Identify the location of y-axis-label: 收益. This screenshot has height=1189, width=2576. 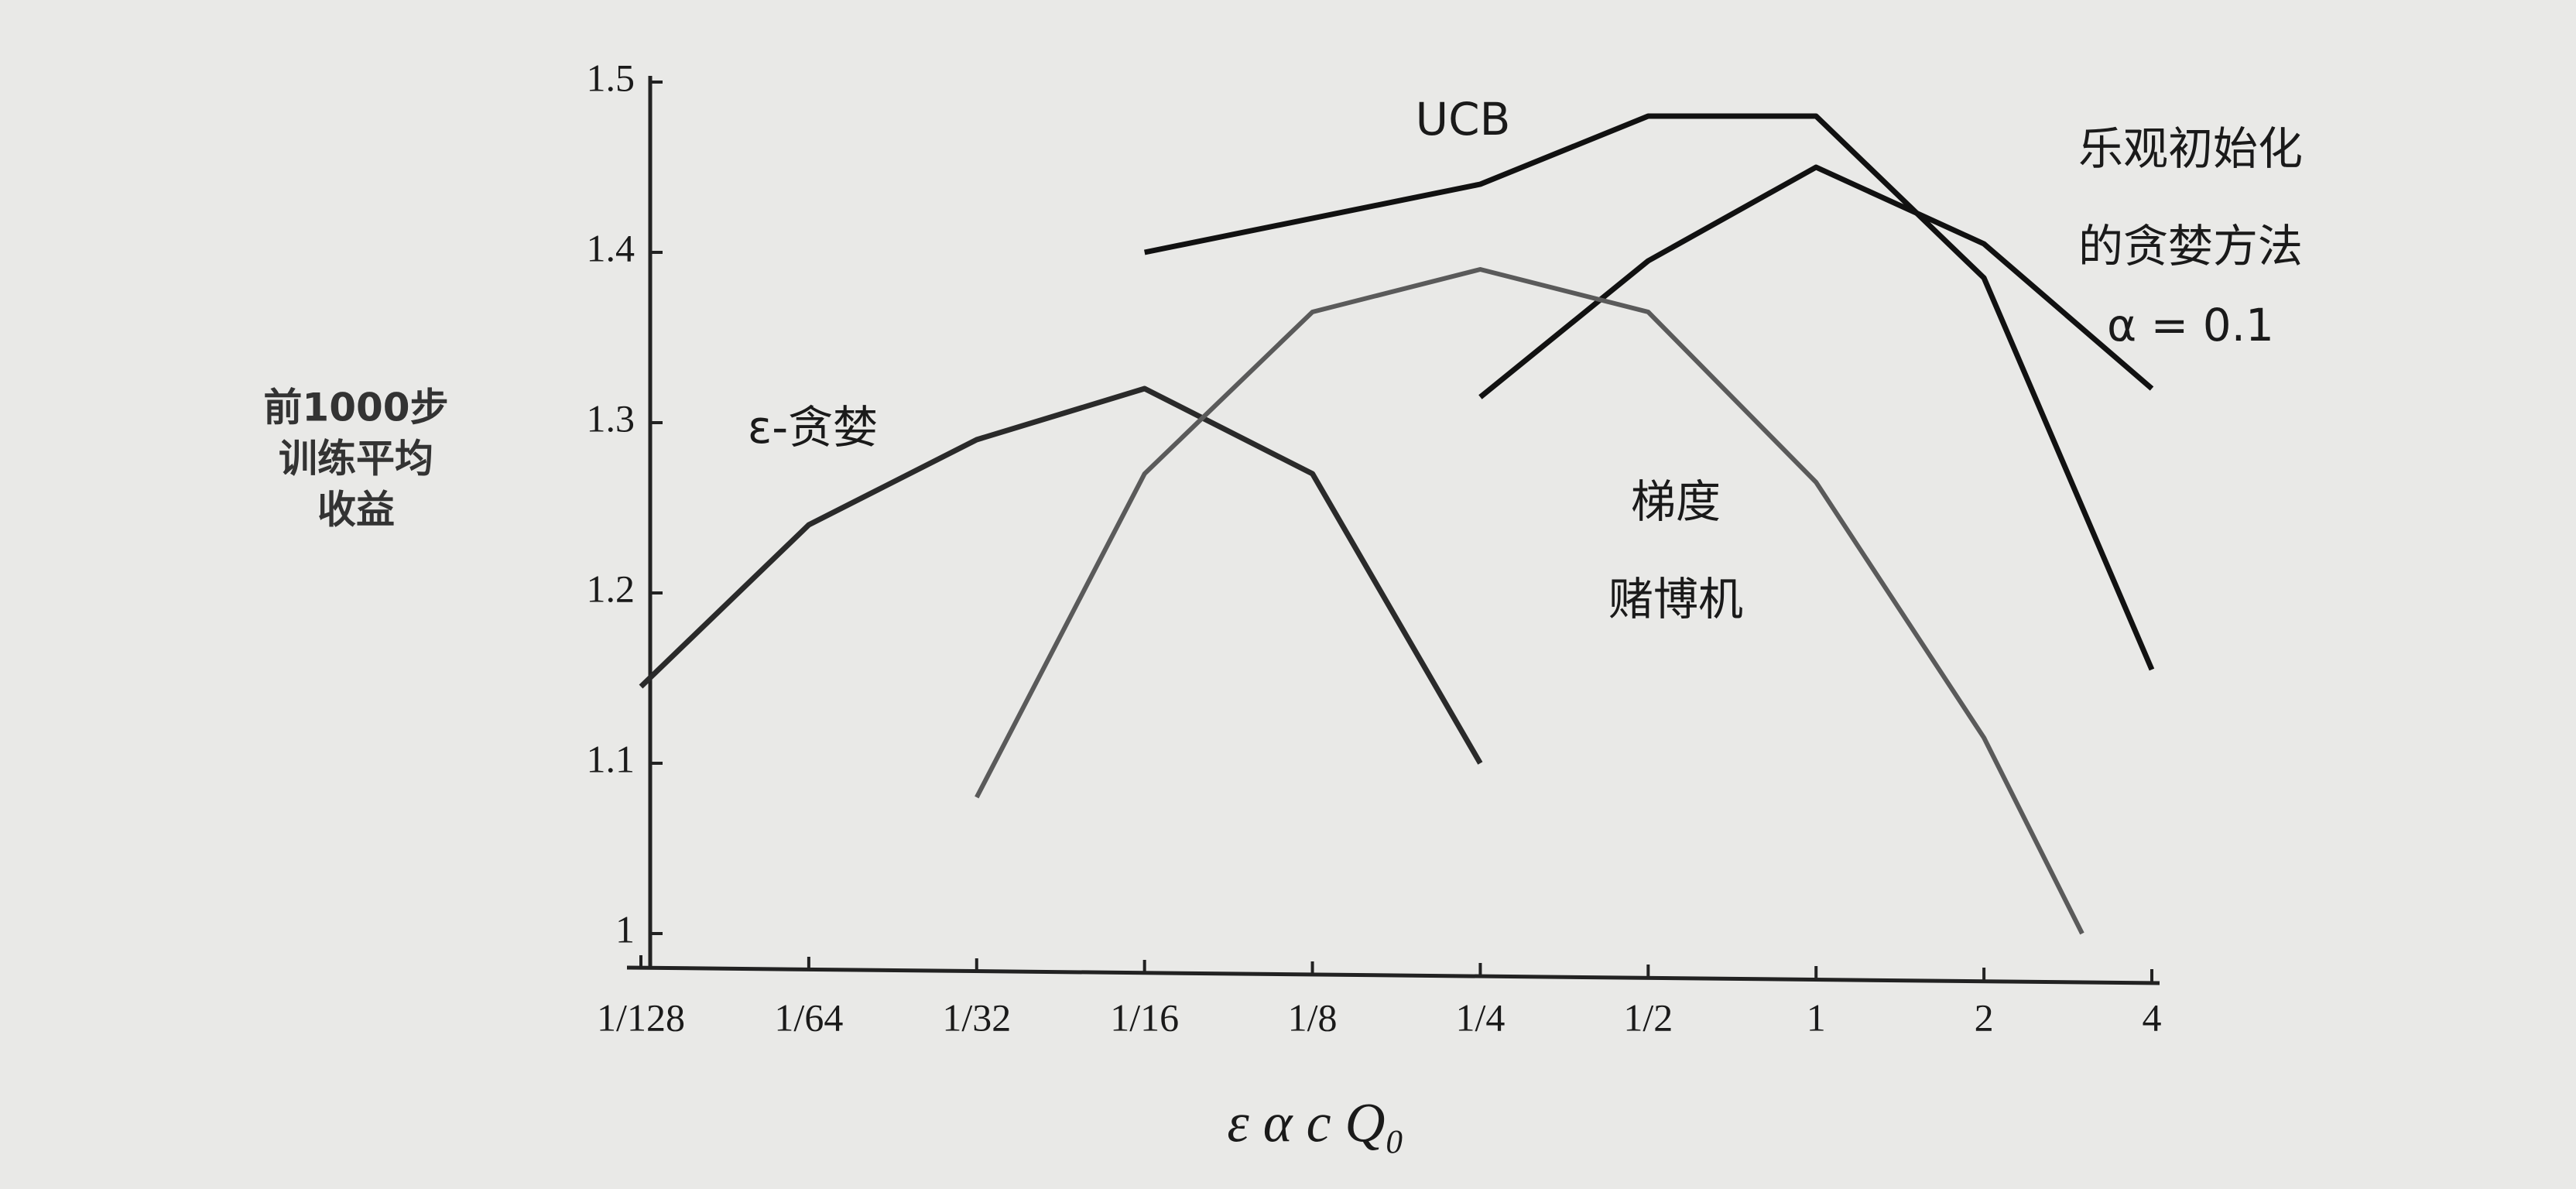
(356, 510).